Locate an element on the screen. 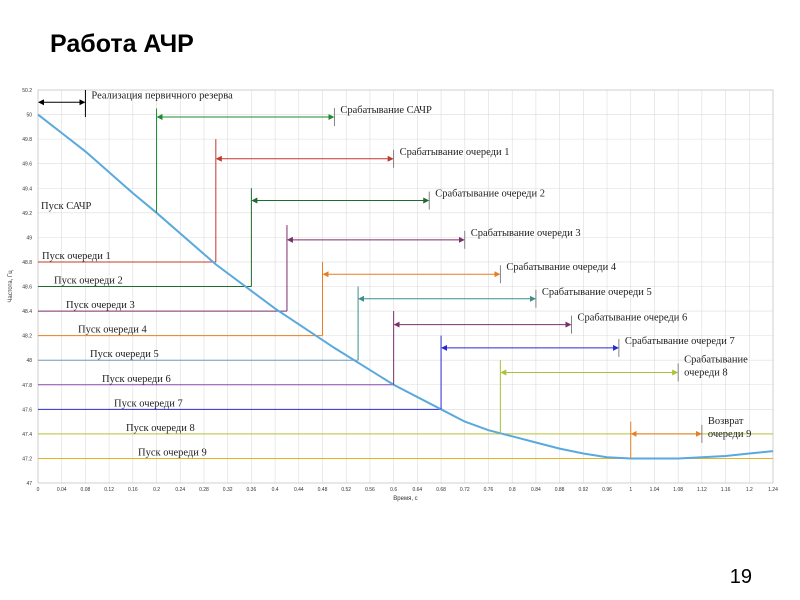 Image resolution: width=800 pixels, height=600 pixels. annotation-4: Срабатывание очереди 2 is located at coordinates (397, 237).